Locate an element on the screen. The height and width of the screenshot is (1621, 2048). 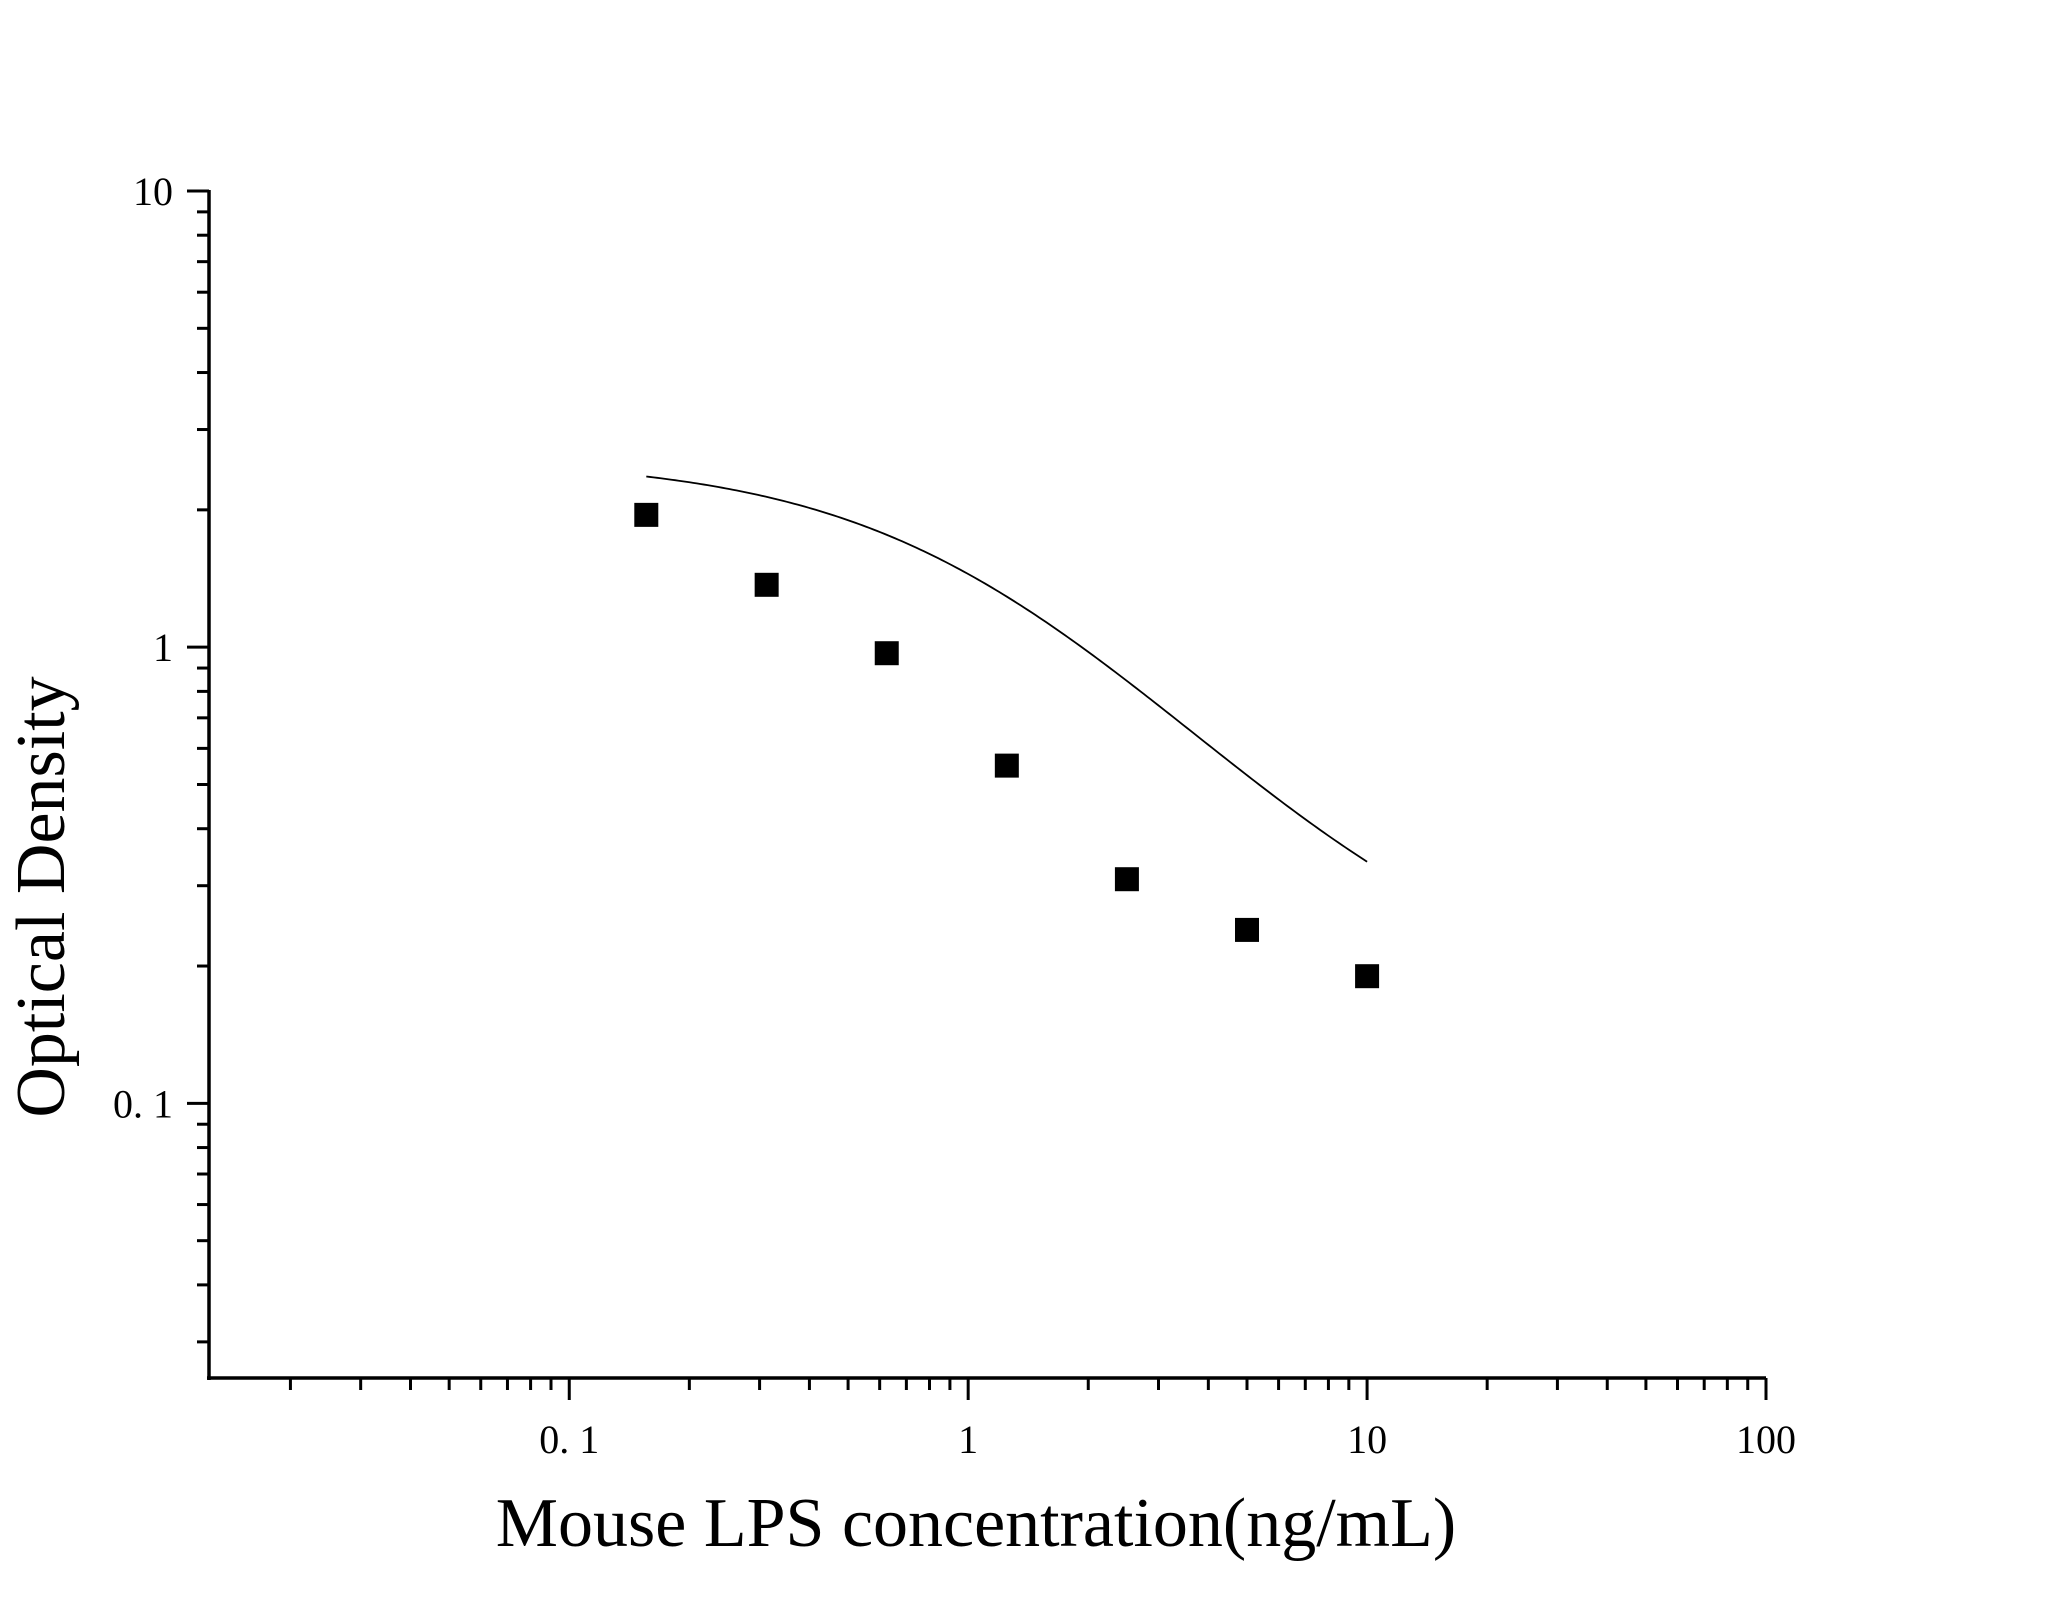
x-tick-label: 0. 1 is located at coordinates (569, 1439).